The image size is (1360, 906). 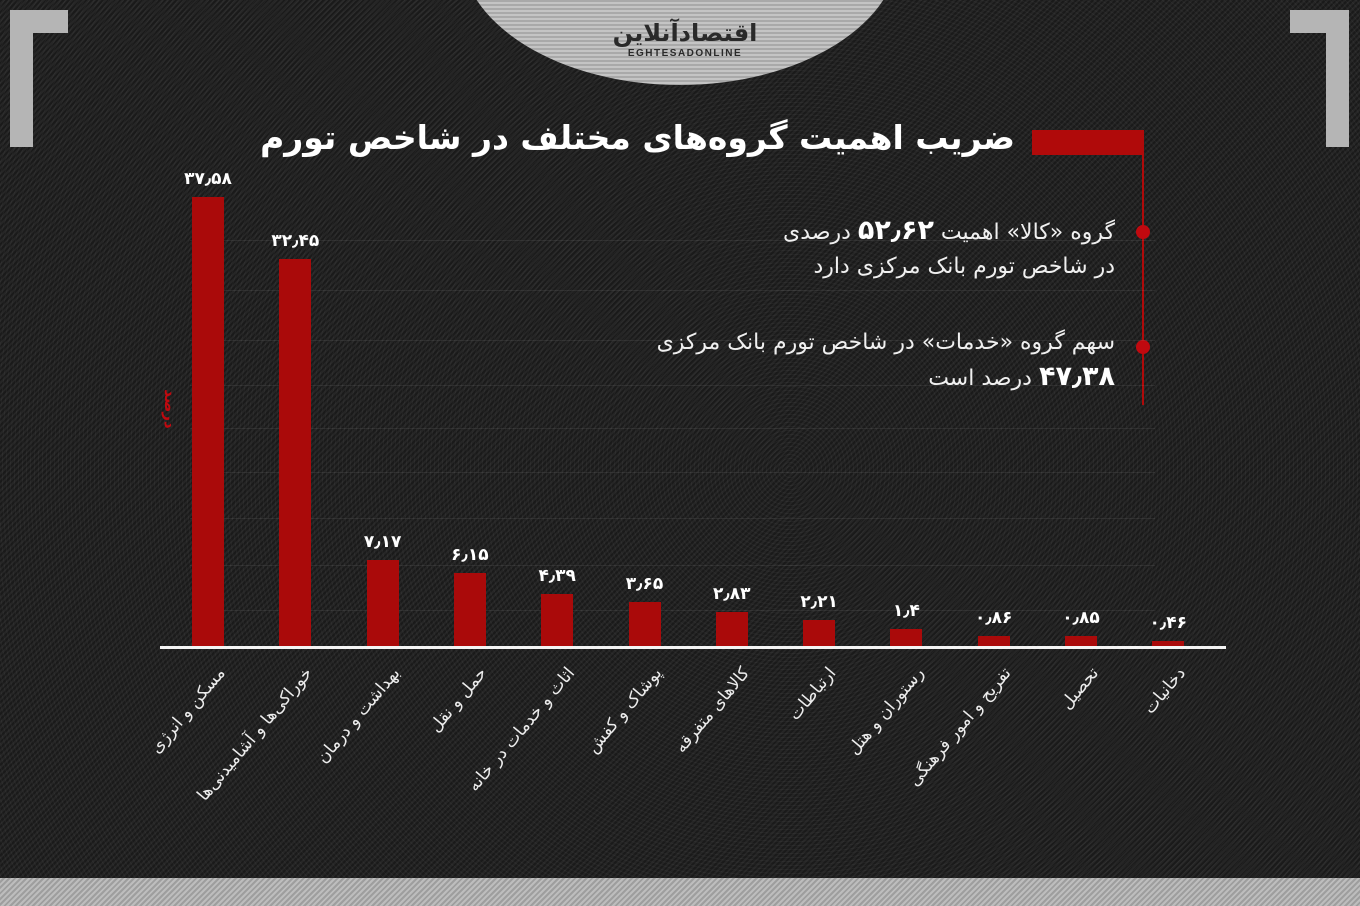 I want to click on brand-logo: اقتصادآنلاین EGHTESADONLINE, so click(x=685, y=43).